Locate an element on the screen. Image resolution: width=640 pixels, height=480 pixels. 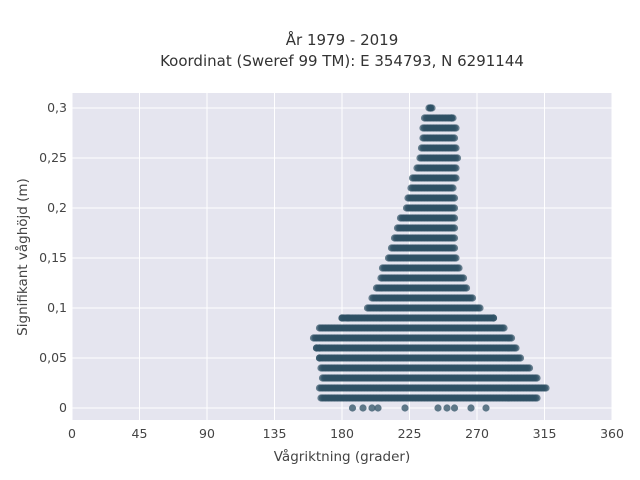
y-tick-label: 0,2 is located at coordinates (57, 207).